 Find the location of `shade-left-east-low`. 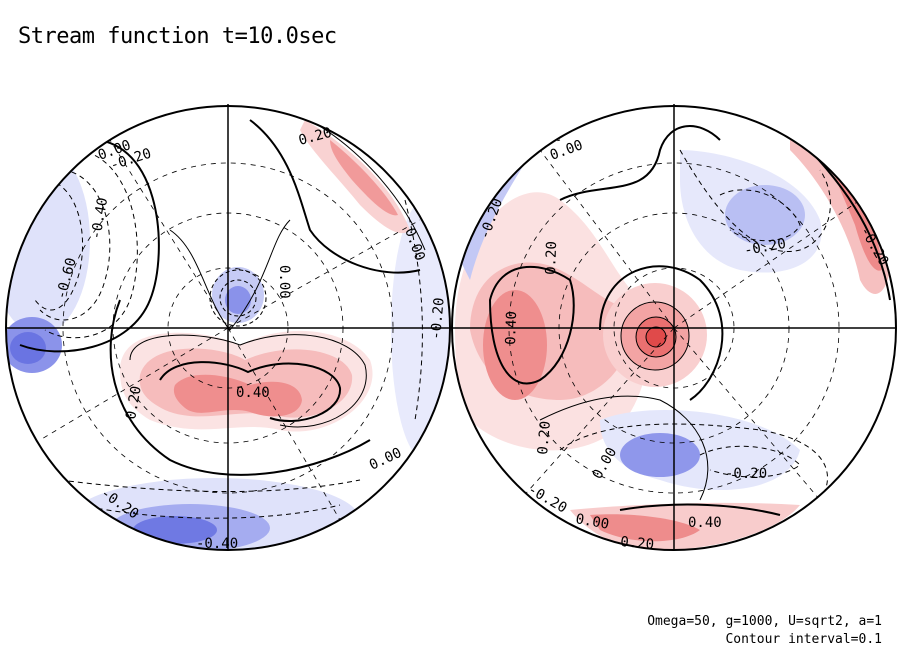

shade-left-east-low is located at coordinates (420, 330).